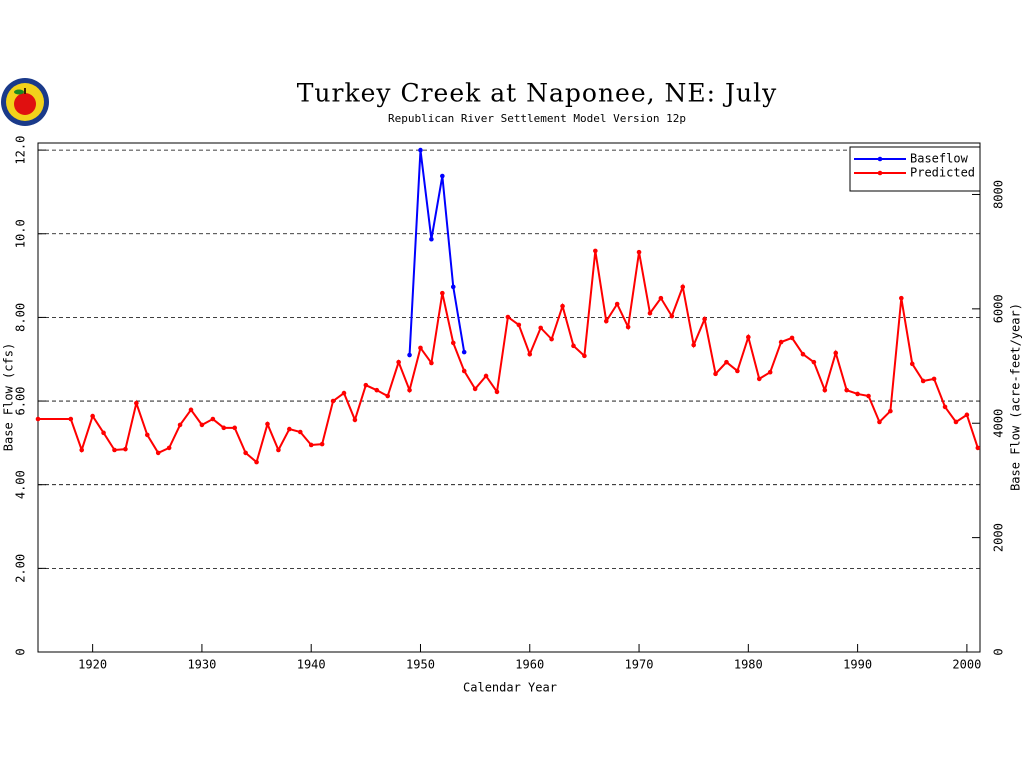 This screenshot has height=768, width=1024. What do you see at coordinates (21, 651) in the screenshot?
I see `y-tick-label: 0` at bounding box center [21, 651].